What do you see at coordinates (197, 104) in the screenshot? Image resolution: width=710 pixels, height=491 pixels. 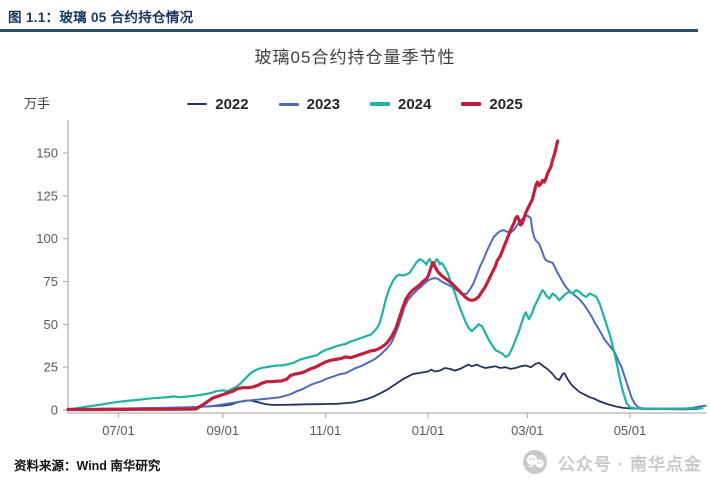 I see `legend-swatch-2022` at bounding box center [197, 104].